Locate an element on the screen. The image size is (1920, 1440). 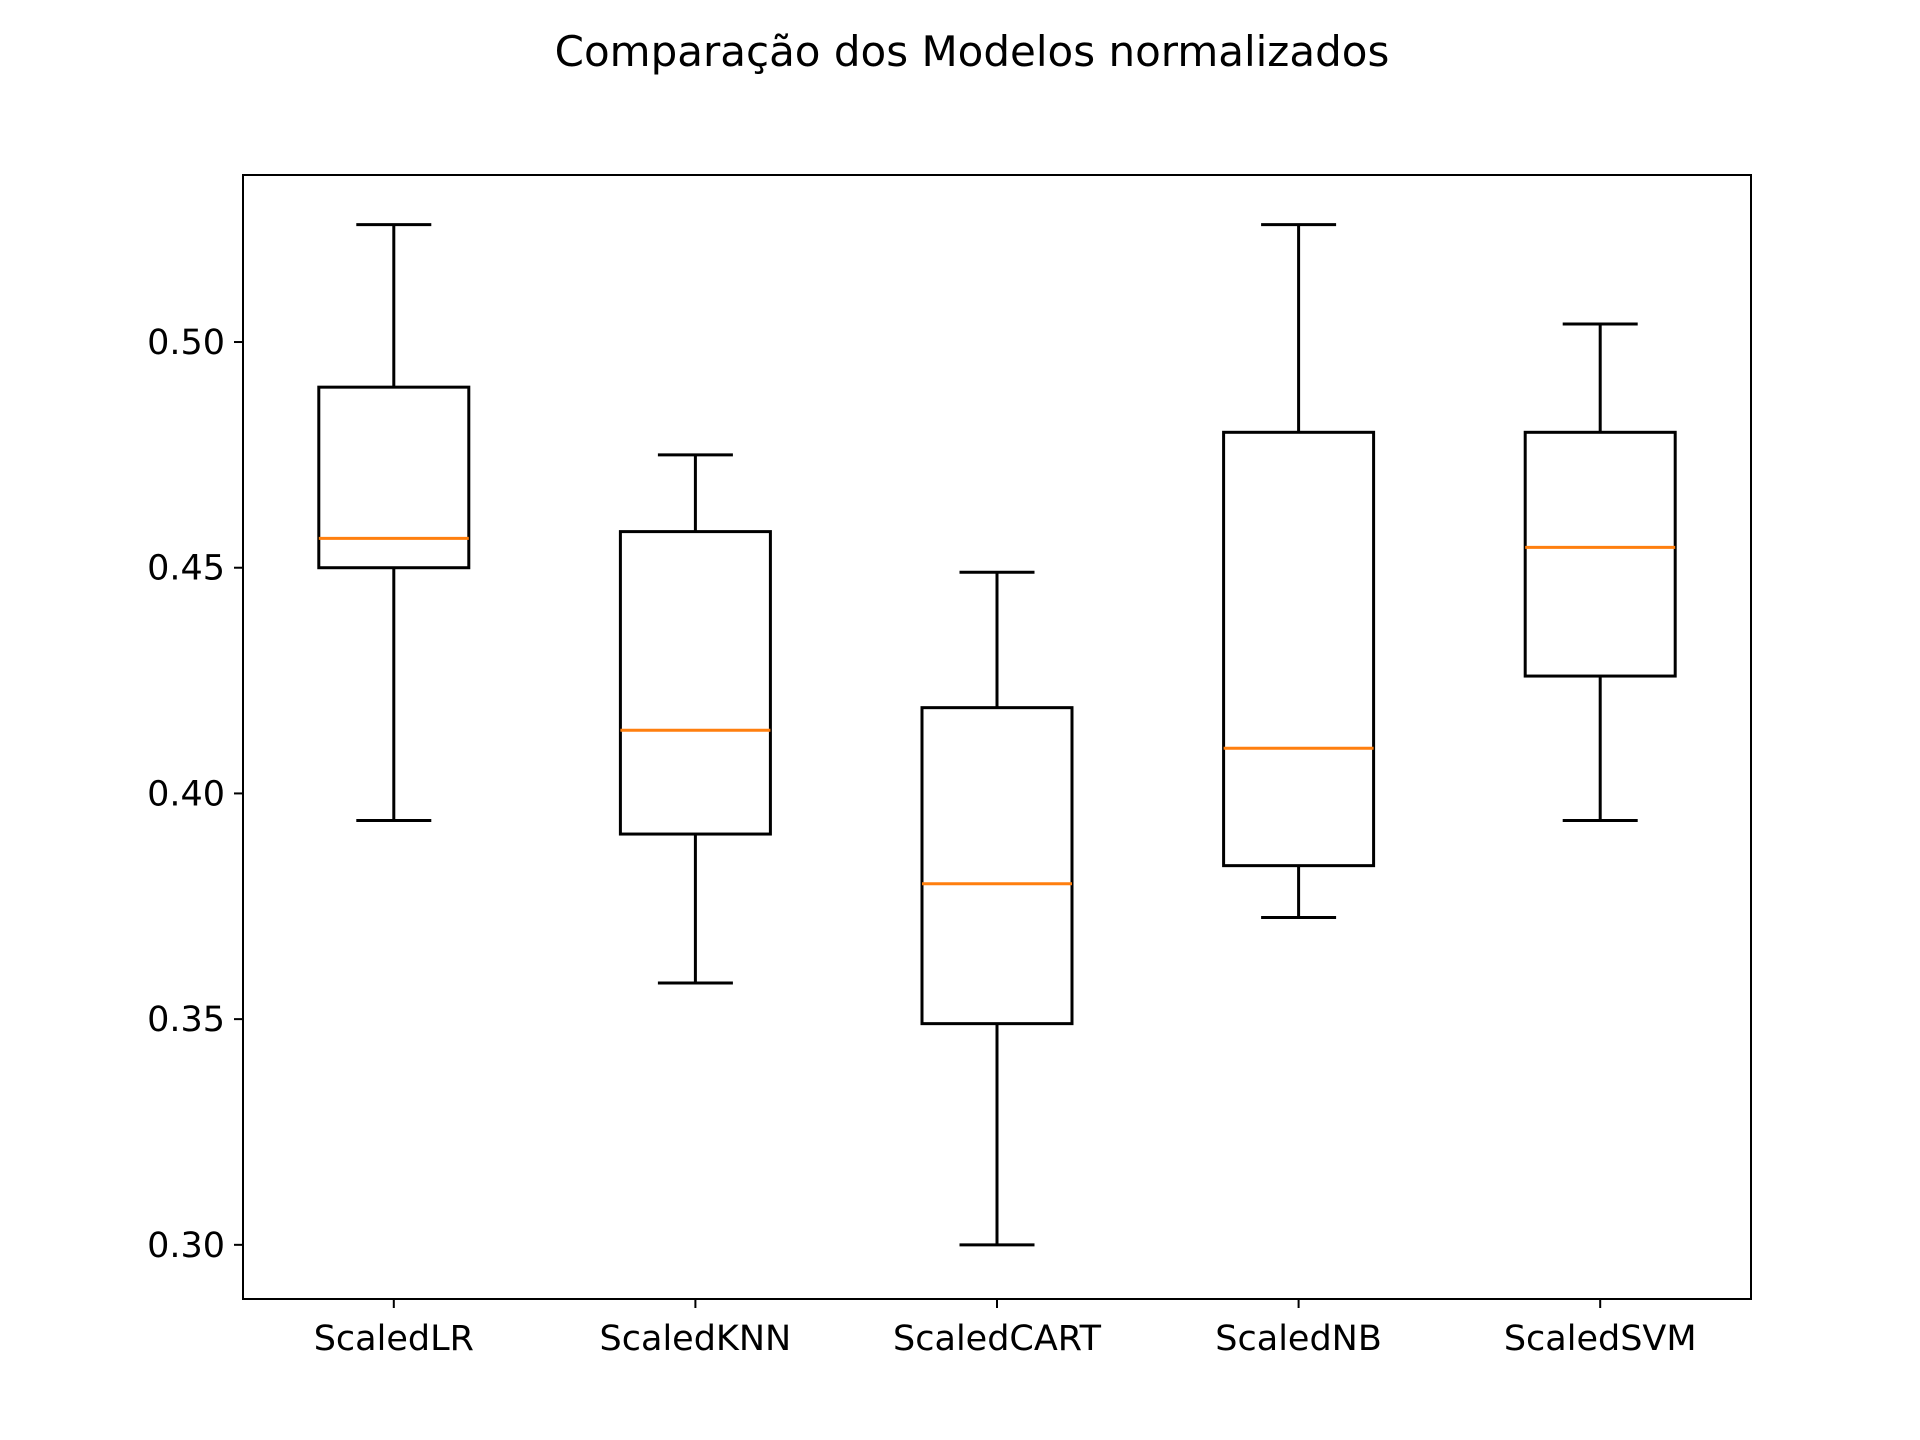
y-axis: 0.30 0.35 0.40 0.45 0.50 is located at coordinates (195, 794).